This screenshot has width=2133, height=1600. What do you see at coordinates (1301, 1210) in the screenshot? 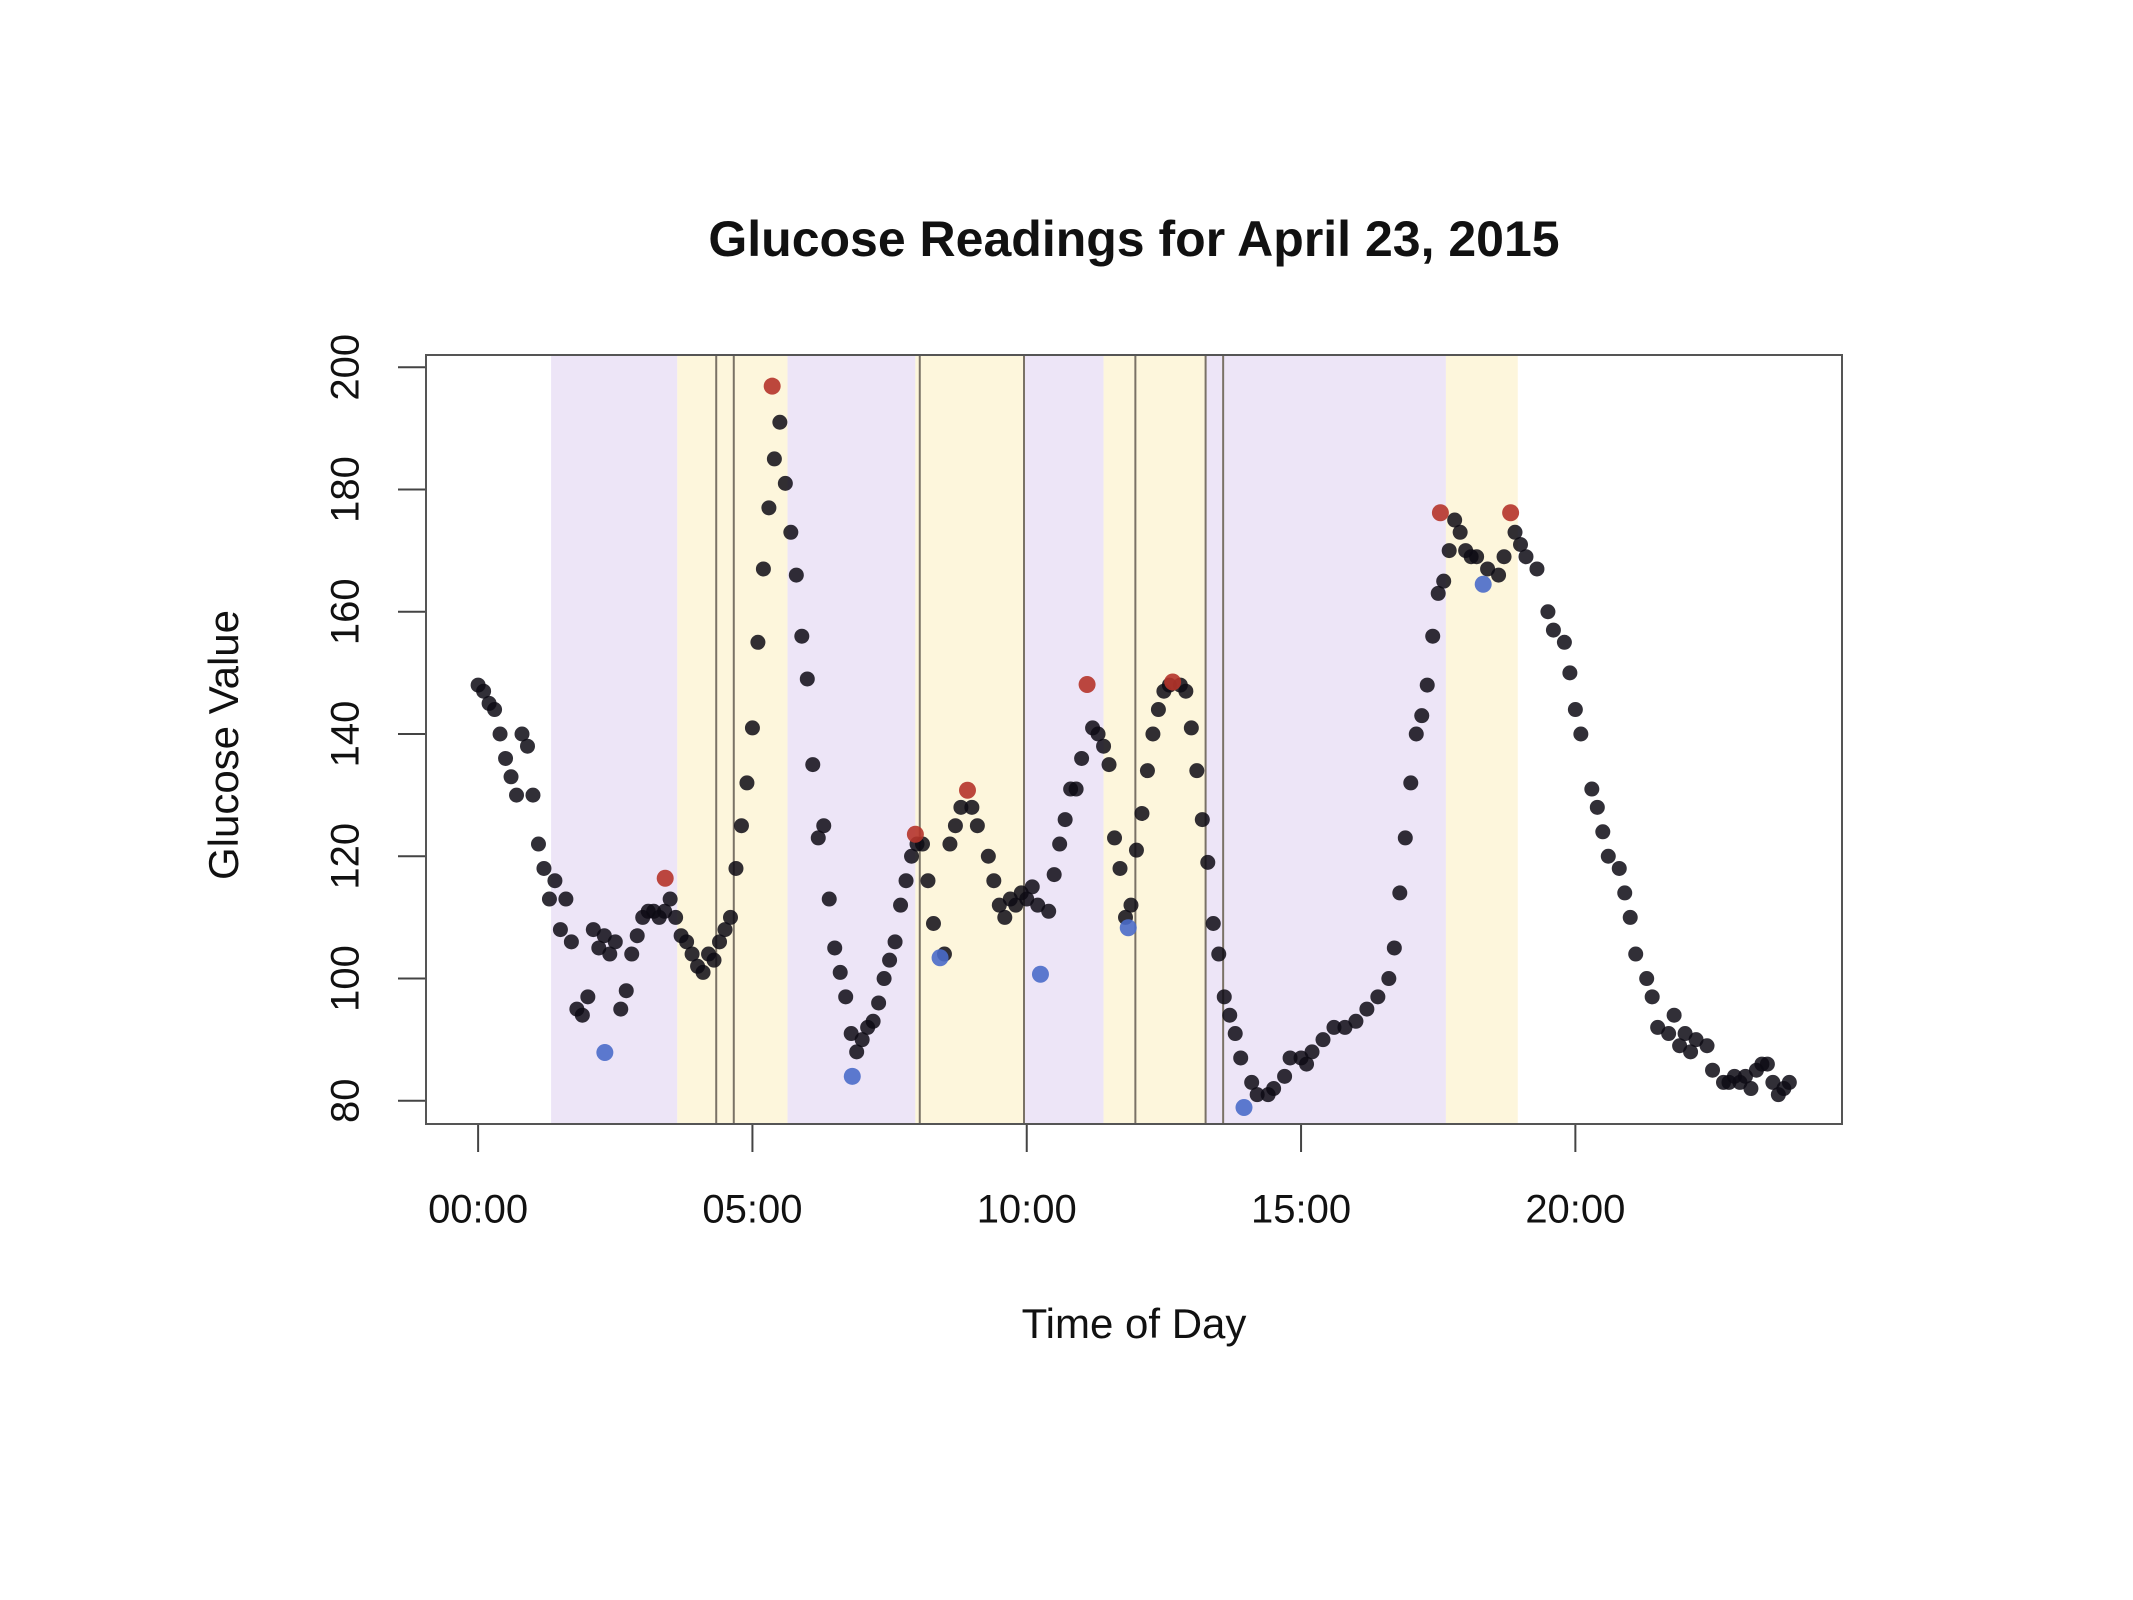
I see `x-tick-label: 15:00` at bounding box center [1301, 1210].